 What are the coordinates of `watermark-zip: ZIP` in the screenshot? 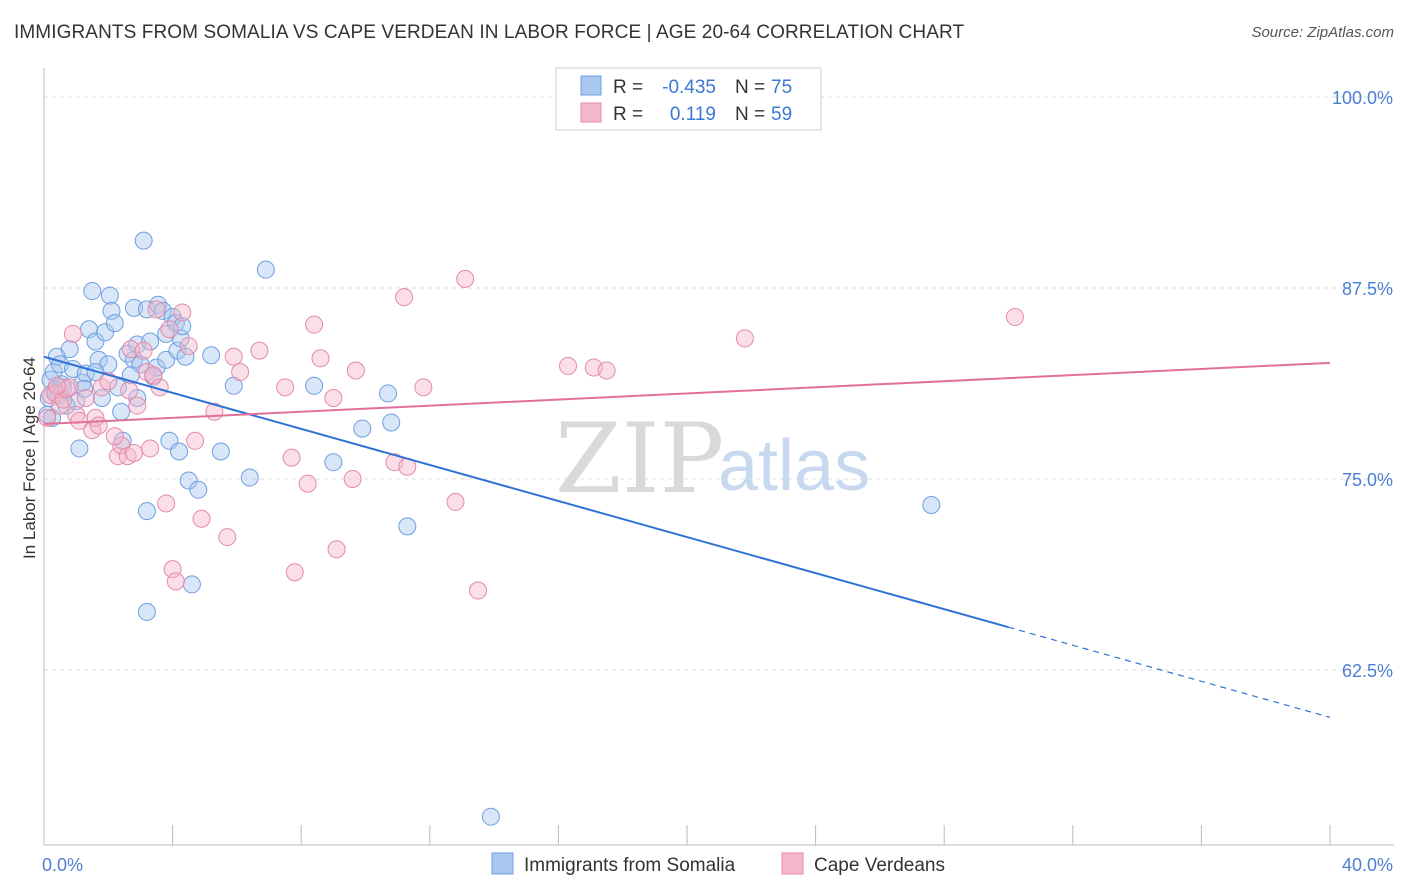 It's located at (639, 459).